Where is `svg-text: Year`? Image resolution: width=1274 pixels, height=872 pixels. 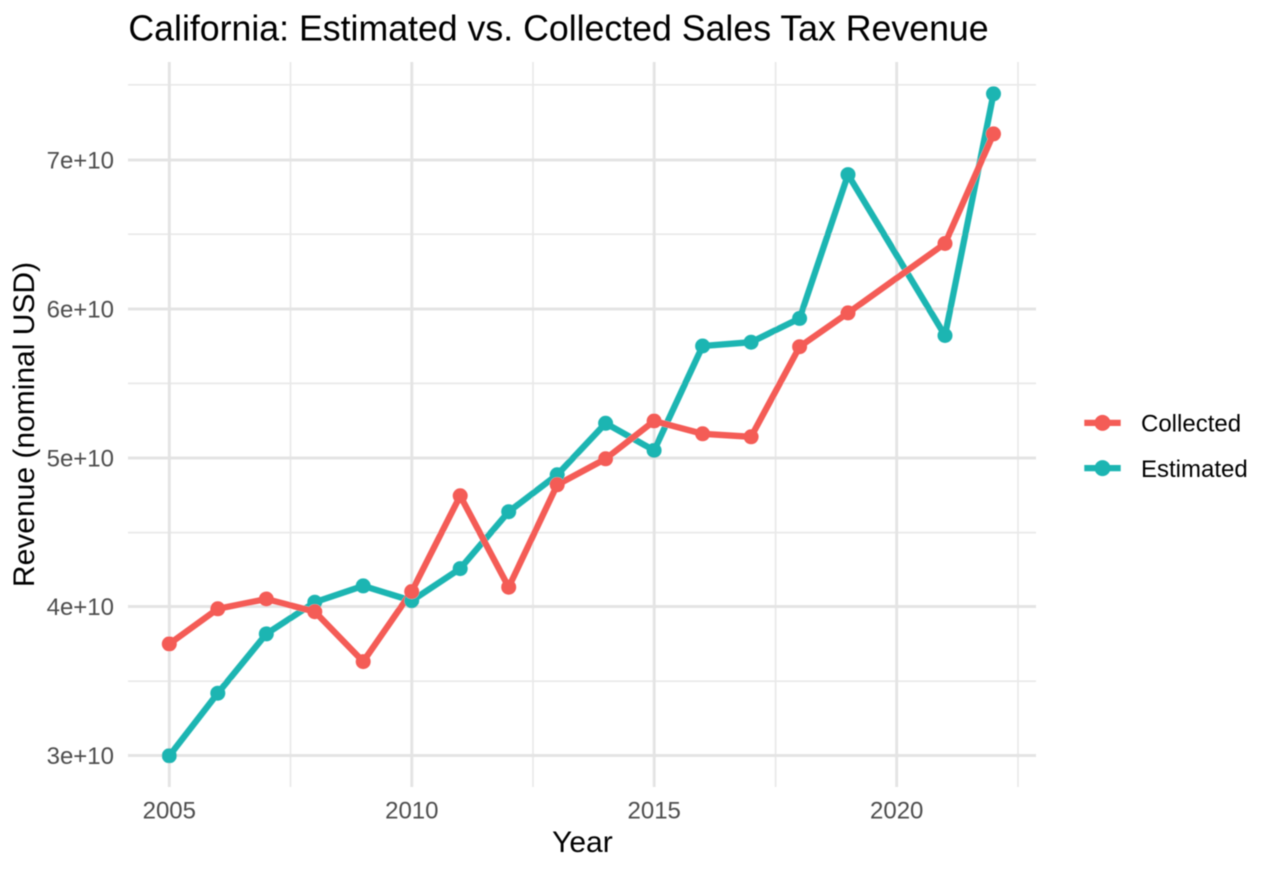 svg-text: Year is located at coordinates (582, 842).